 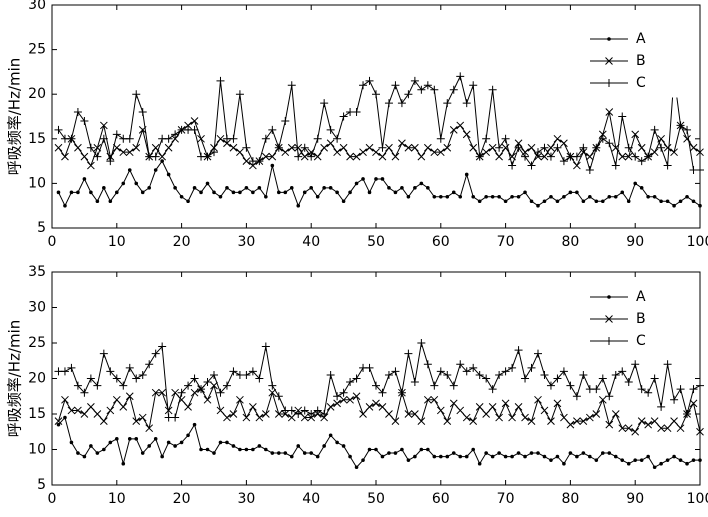 What do you see at coordinates (37, 50) in the screenshot?
I see `y-tick-label: 25` at bounding box center [37, 50].